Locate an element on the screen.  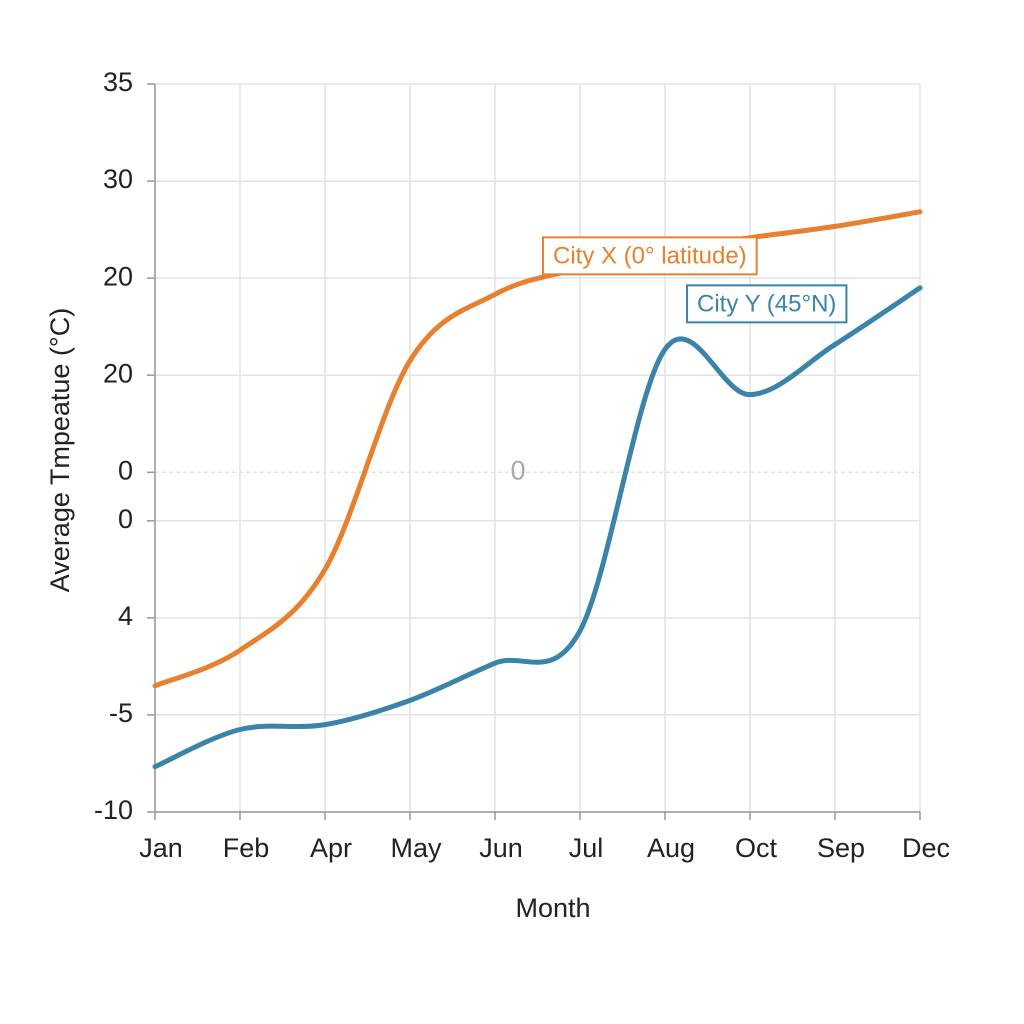
x-tick-label: Sep is located at coordinates (841, 848).